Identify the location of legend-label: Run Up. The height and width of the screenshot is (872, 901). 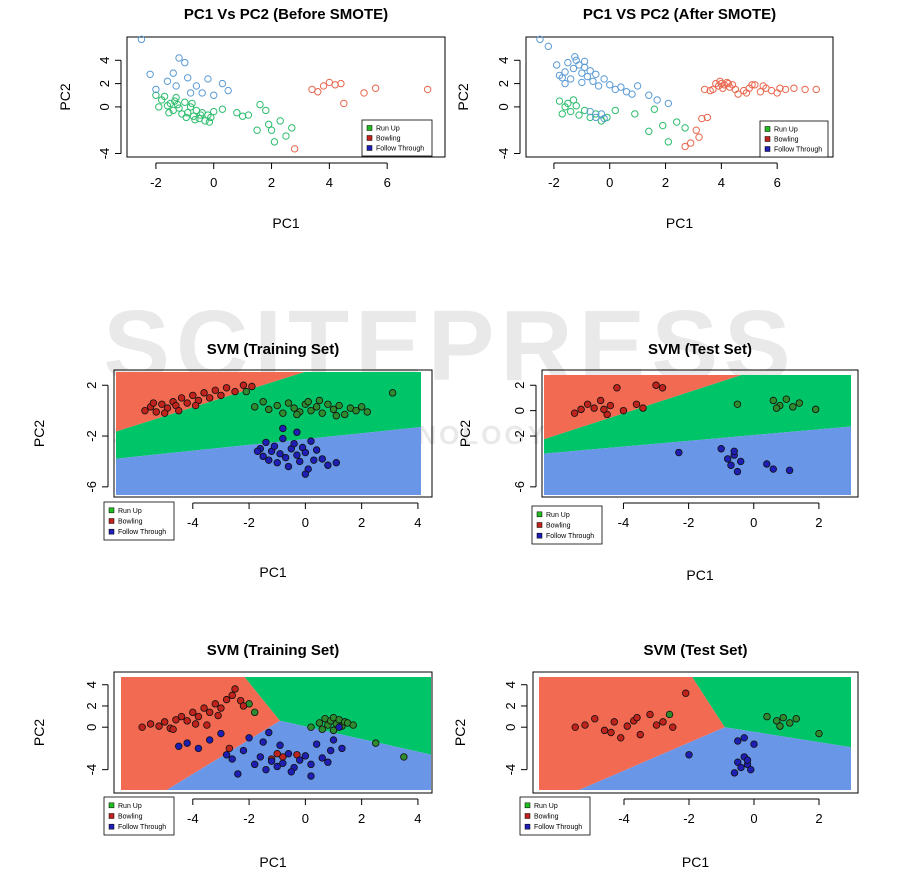
(130, 806).